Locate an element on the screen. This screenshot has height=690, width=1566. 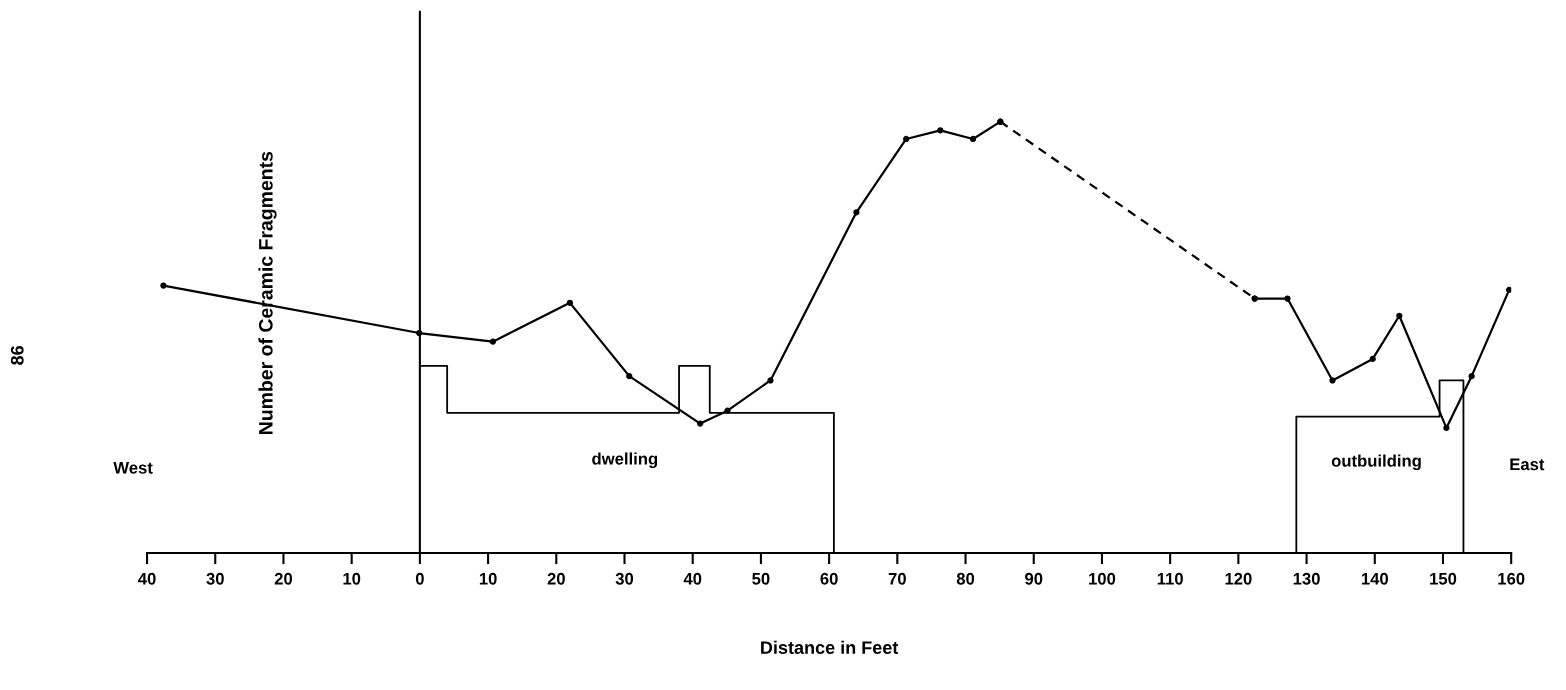
x-tick-label: 140 is located at coordinates (1374, 578).